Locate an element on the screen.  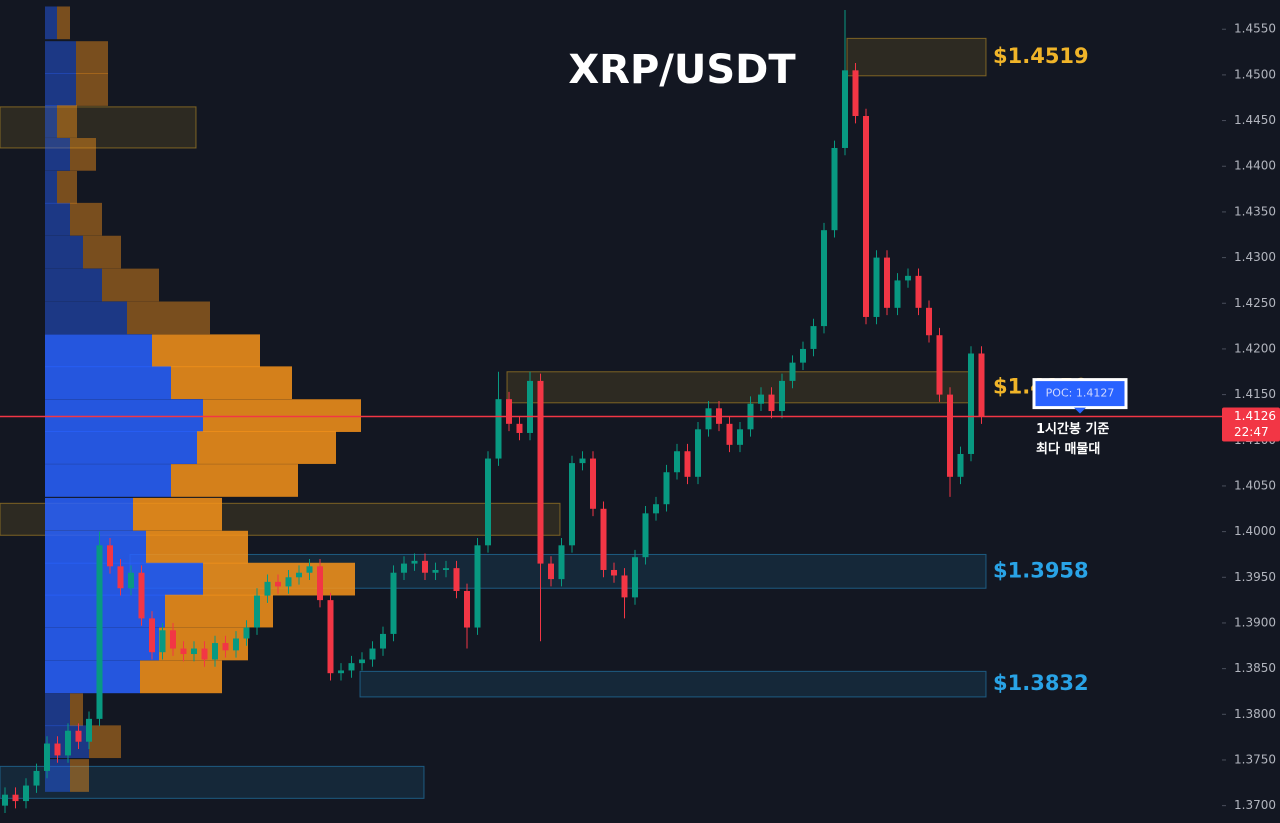
y-tick-label: 1.4400 is located at coordinates (1255, 166).